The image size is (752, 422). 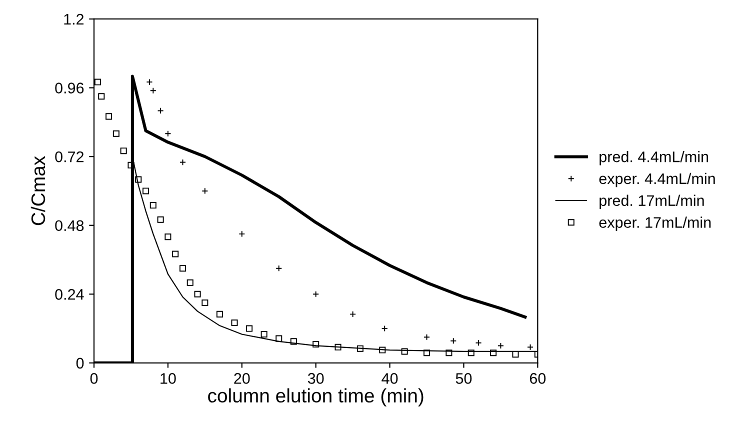 What do you see at coordinates (316, 378) in the screenshot?
I see `x-tick-label: 30` at bounding box center [316, 378].